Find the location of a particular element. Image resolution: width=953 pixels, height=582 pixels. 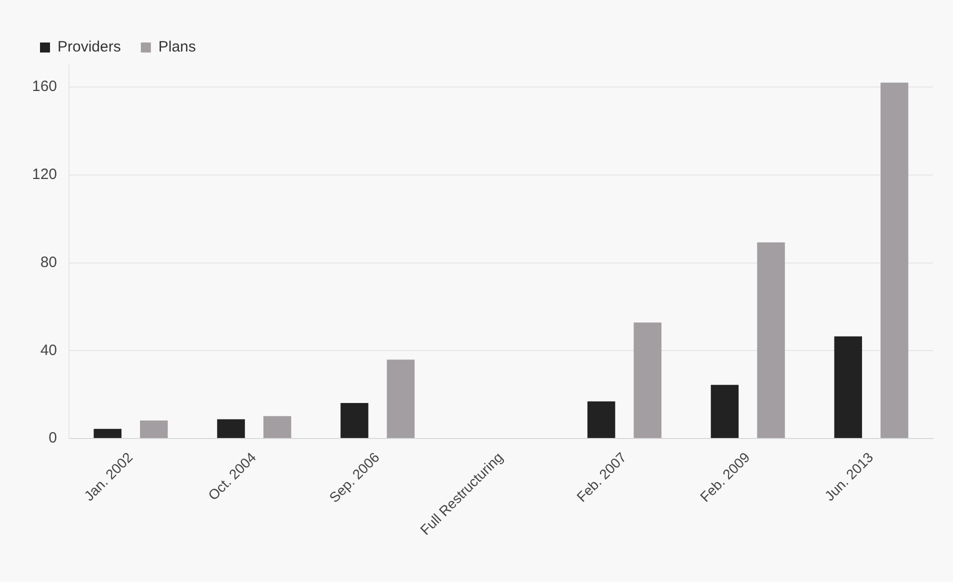

y-tick-label: 160 is located at coordinates (45, 87).